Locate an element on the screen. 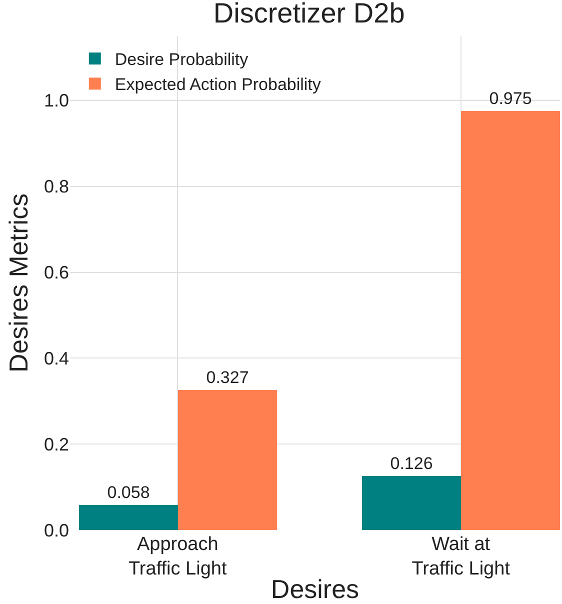 This screenshot has width=562, height=604. x-tick-label: Approach Traffic Light is located at coordinates (178, 557).